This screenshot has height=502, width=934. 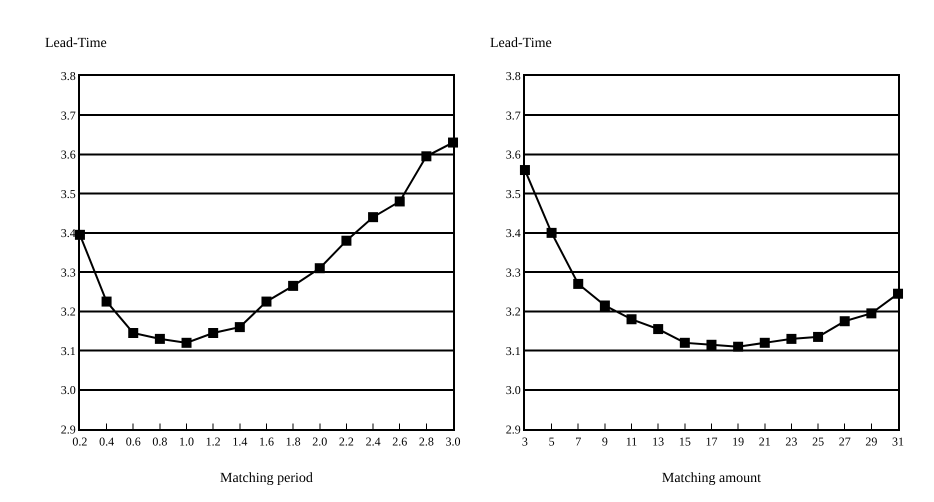 I want to click on x-tick-label: 31, so click(x=898, y=441).